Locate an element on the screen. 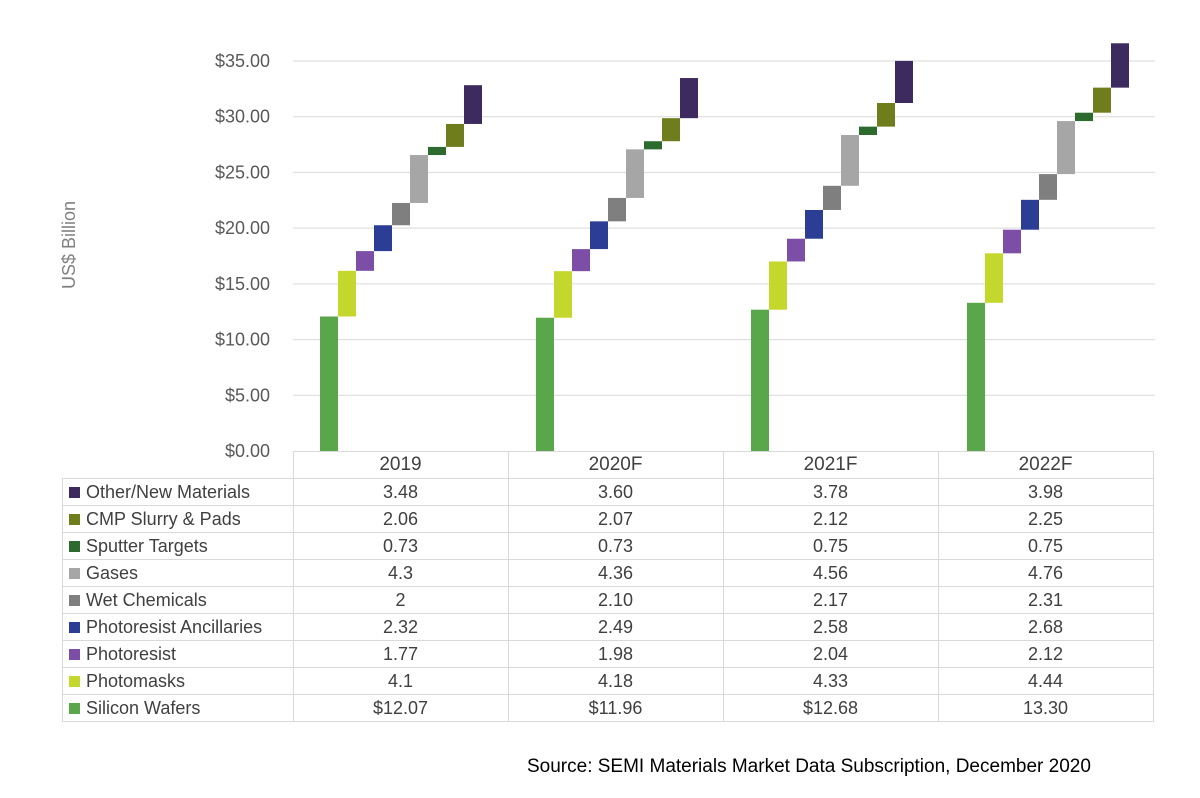  table-header-row: 2019 2020F 2021F 2022F is located at coordinates (608, 465).